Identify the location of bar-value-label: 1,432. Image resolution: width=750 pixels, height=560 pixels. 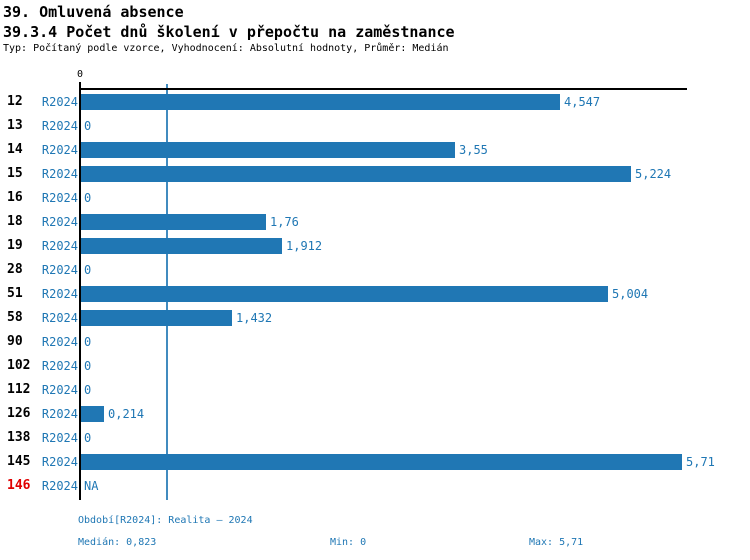
(254, 318).